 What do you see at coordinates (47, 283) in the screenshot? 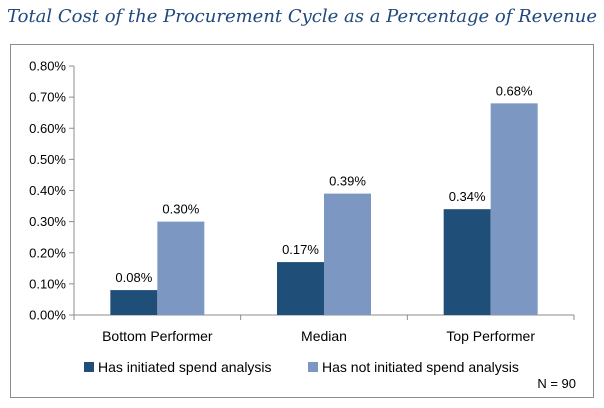
I see `y-tick-label: 0.10%` at bounding box center [47, 283].